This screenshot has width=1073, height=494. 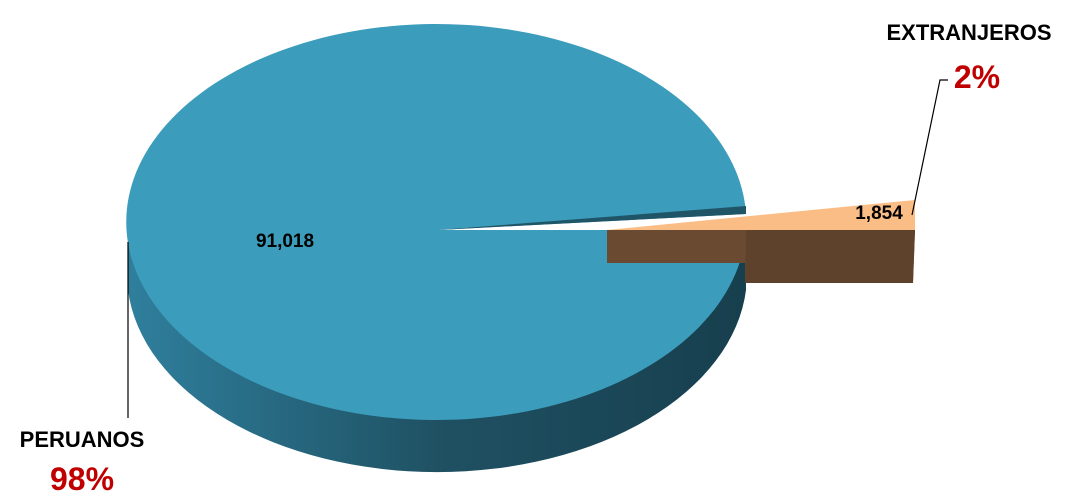 What do you see at coordinates (592, 218) in the screenshot?
I see `slice-notch-shadow` at bounding box center [592, 218].